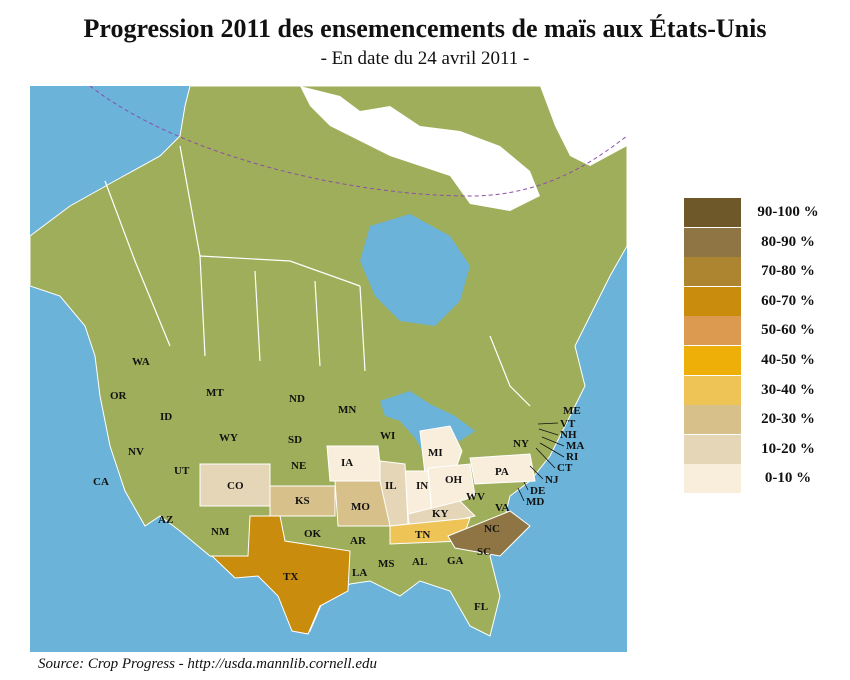  Describe the element at coordinates (759, 301) in the screenshot. I see `legend-item: 60-70 %` at that location.